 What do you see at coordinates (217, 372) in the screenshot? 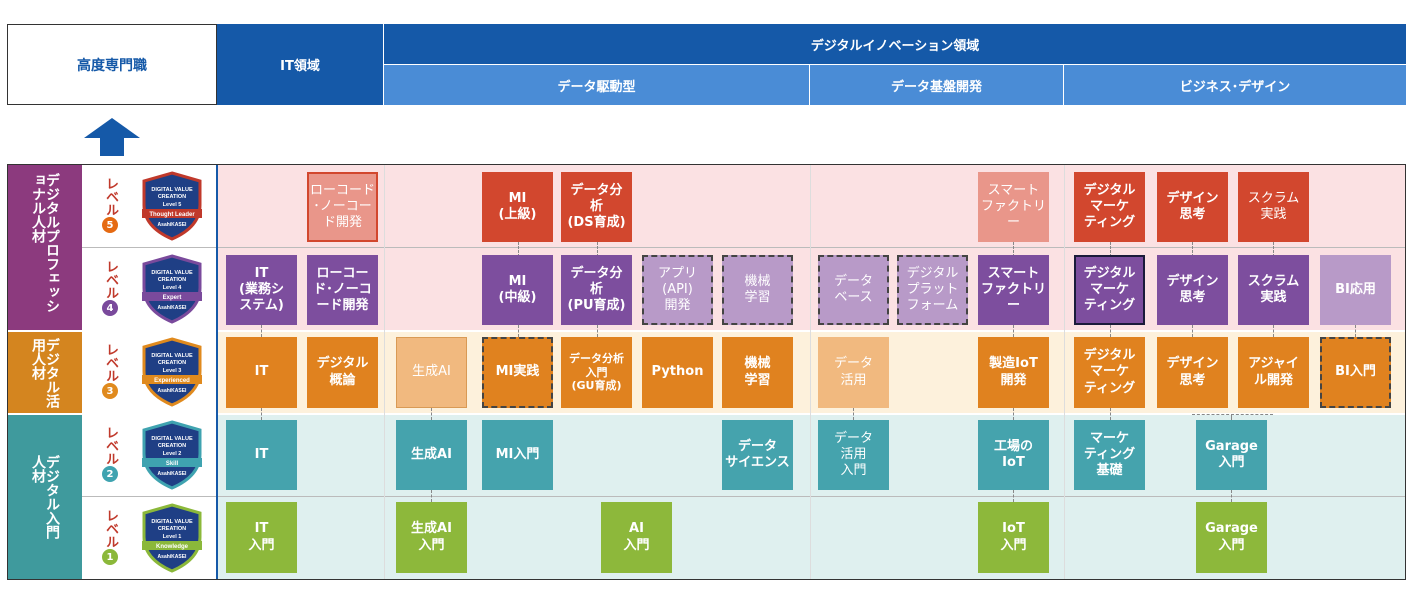
I see `col-divider-blue` at bounding box center [217, 372].